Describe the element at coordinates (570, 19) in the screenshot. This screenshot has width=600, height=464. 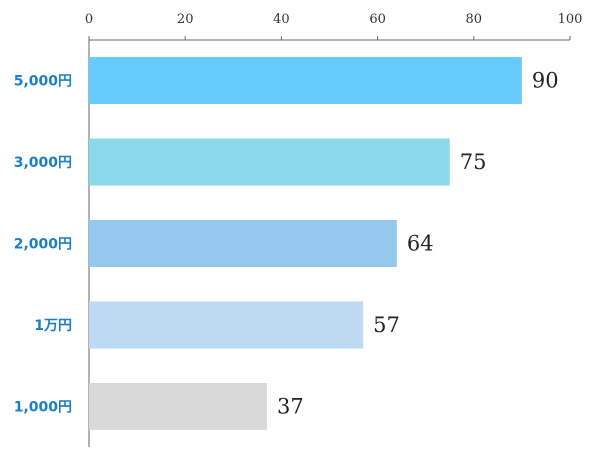
I see `x-tick-label: 100` at that location.